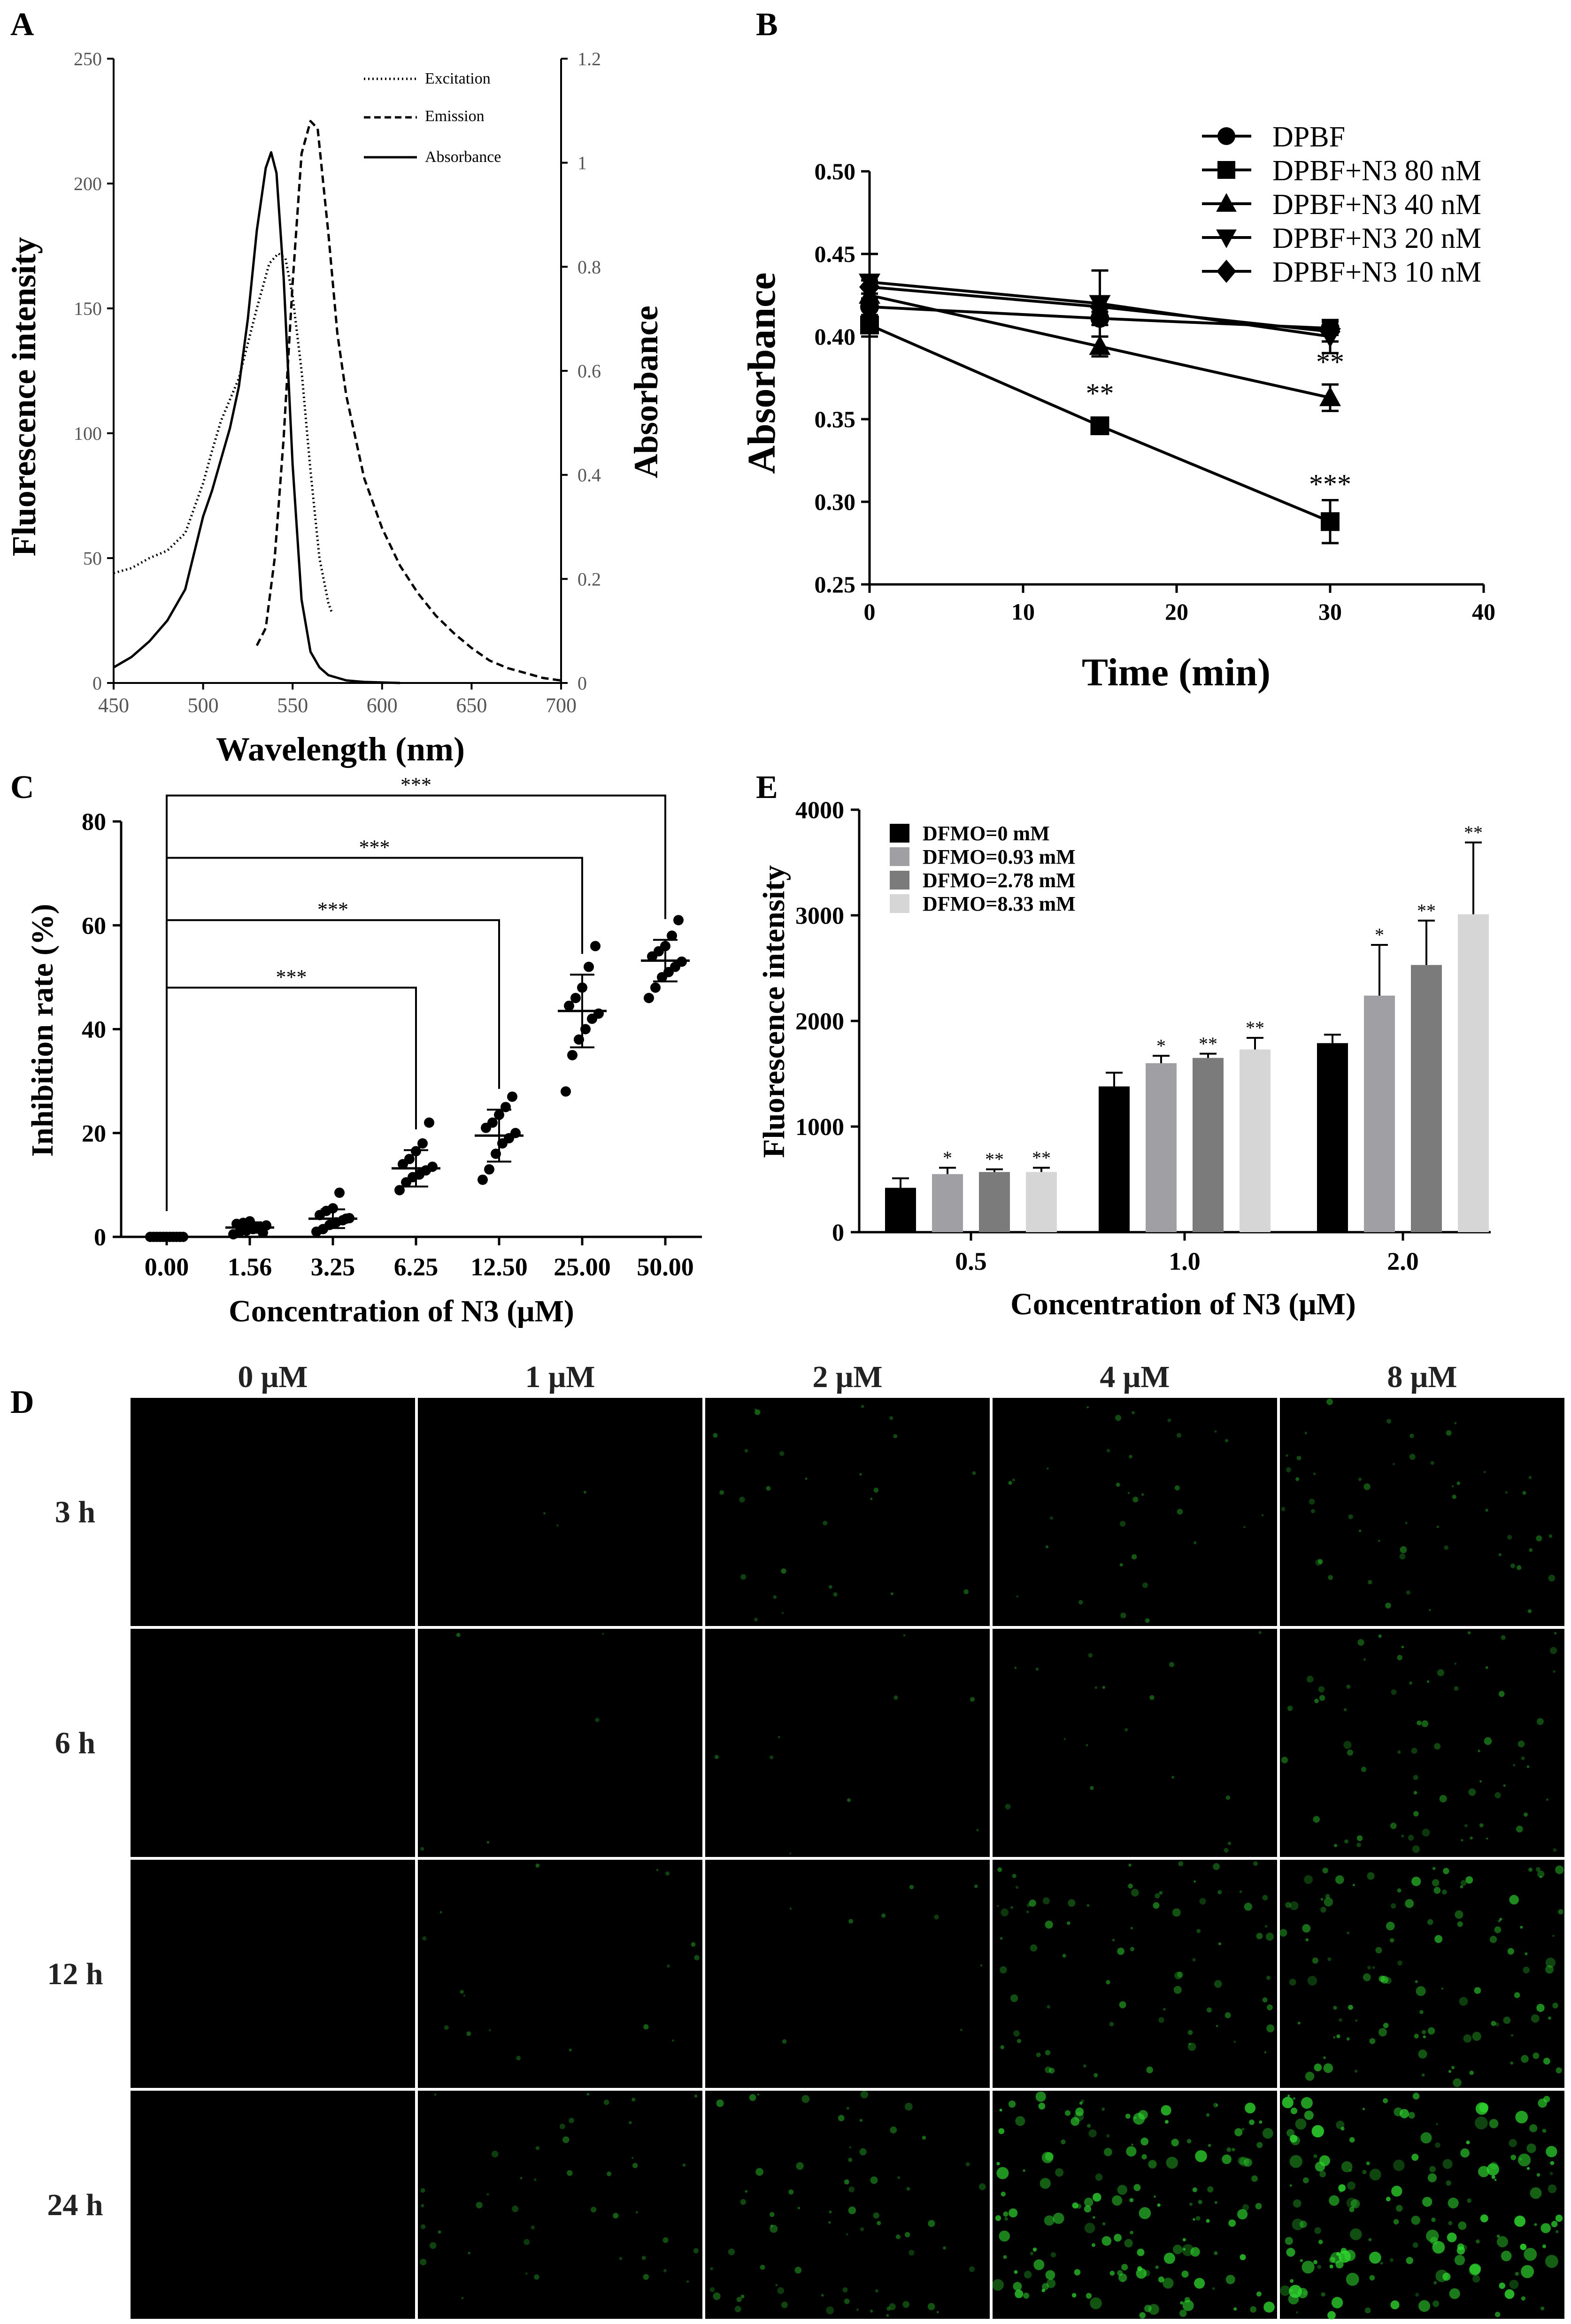  Describe the element at coordinates (1023, 611) in the screenshot. I see `b-x-tick-label: 10` at that location.